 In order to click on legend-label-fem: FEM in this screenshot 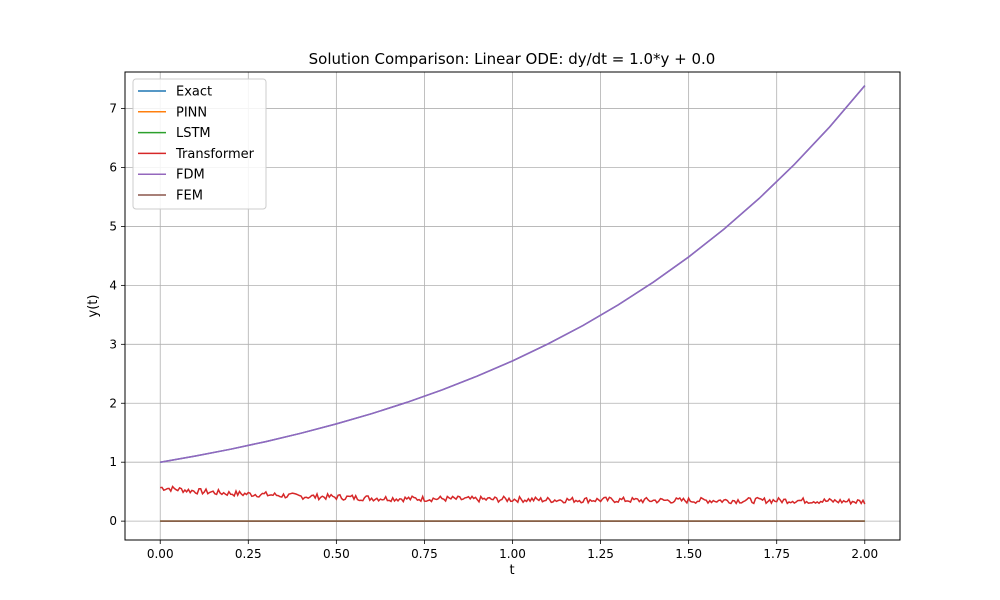, I will do `click(189, 196)`.